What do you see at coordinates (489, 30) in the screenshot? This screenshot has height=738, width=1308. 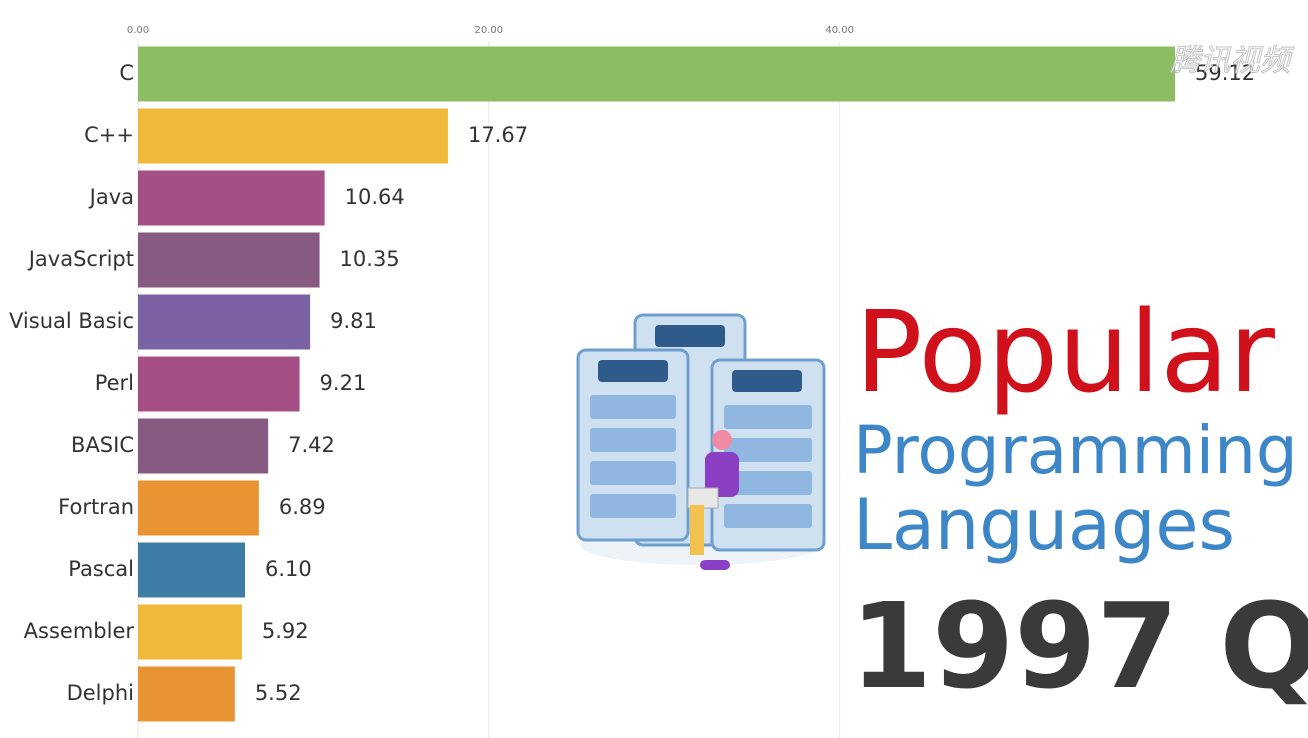 I see `x-tick-label: 20.00` at bounding box center [489, 30].